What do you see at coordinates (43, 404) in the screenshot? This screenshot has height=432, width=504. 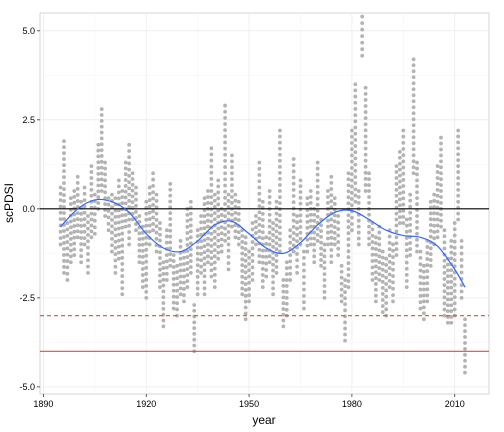 I see `x-tick-label: 1890` at bounding box center [43, 404].